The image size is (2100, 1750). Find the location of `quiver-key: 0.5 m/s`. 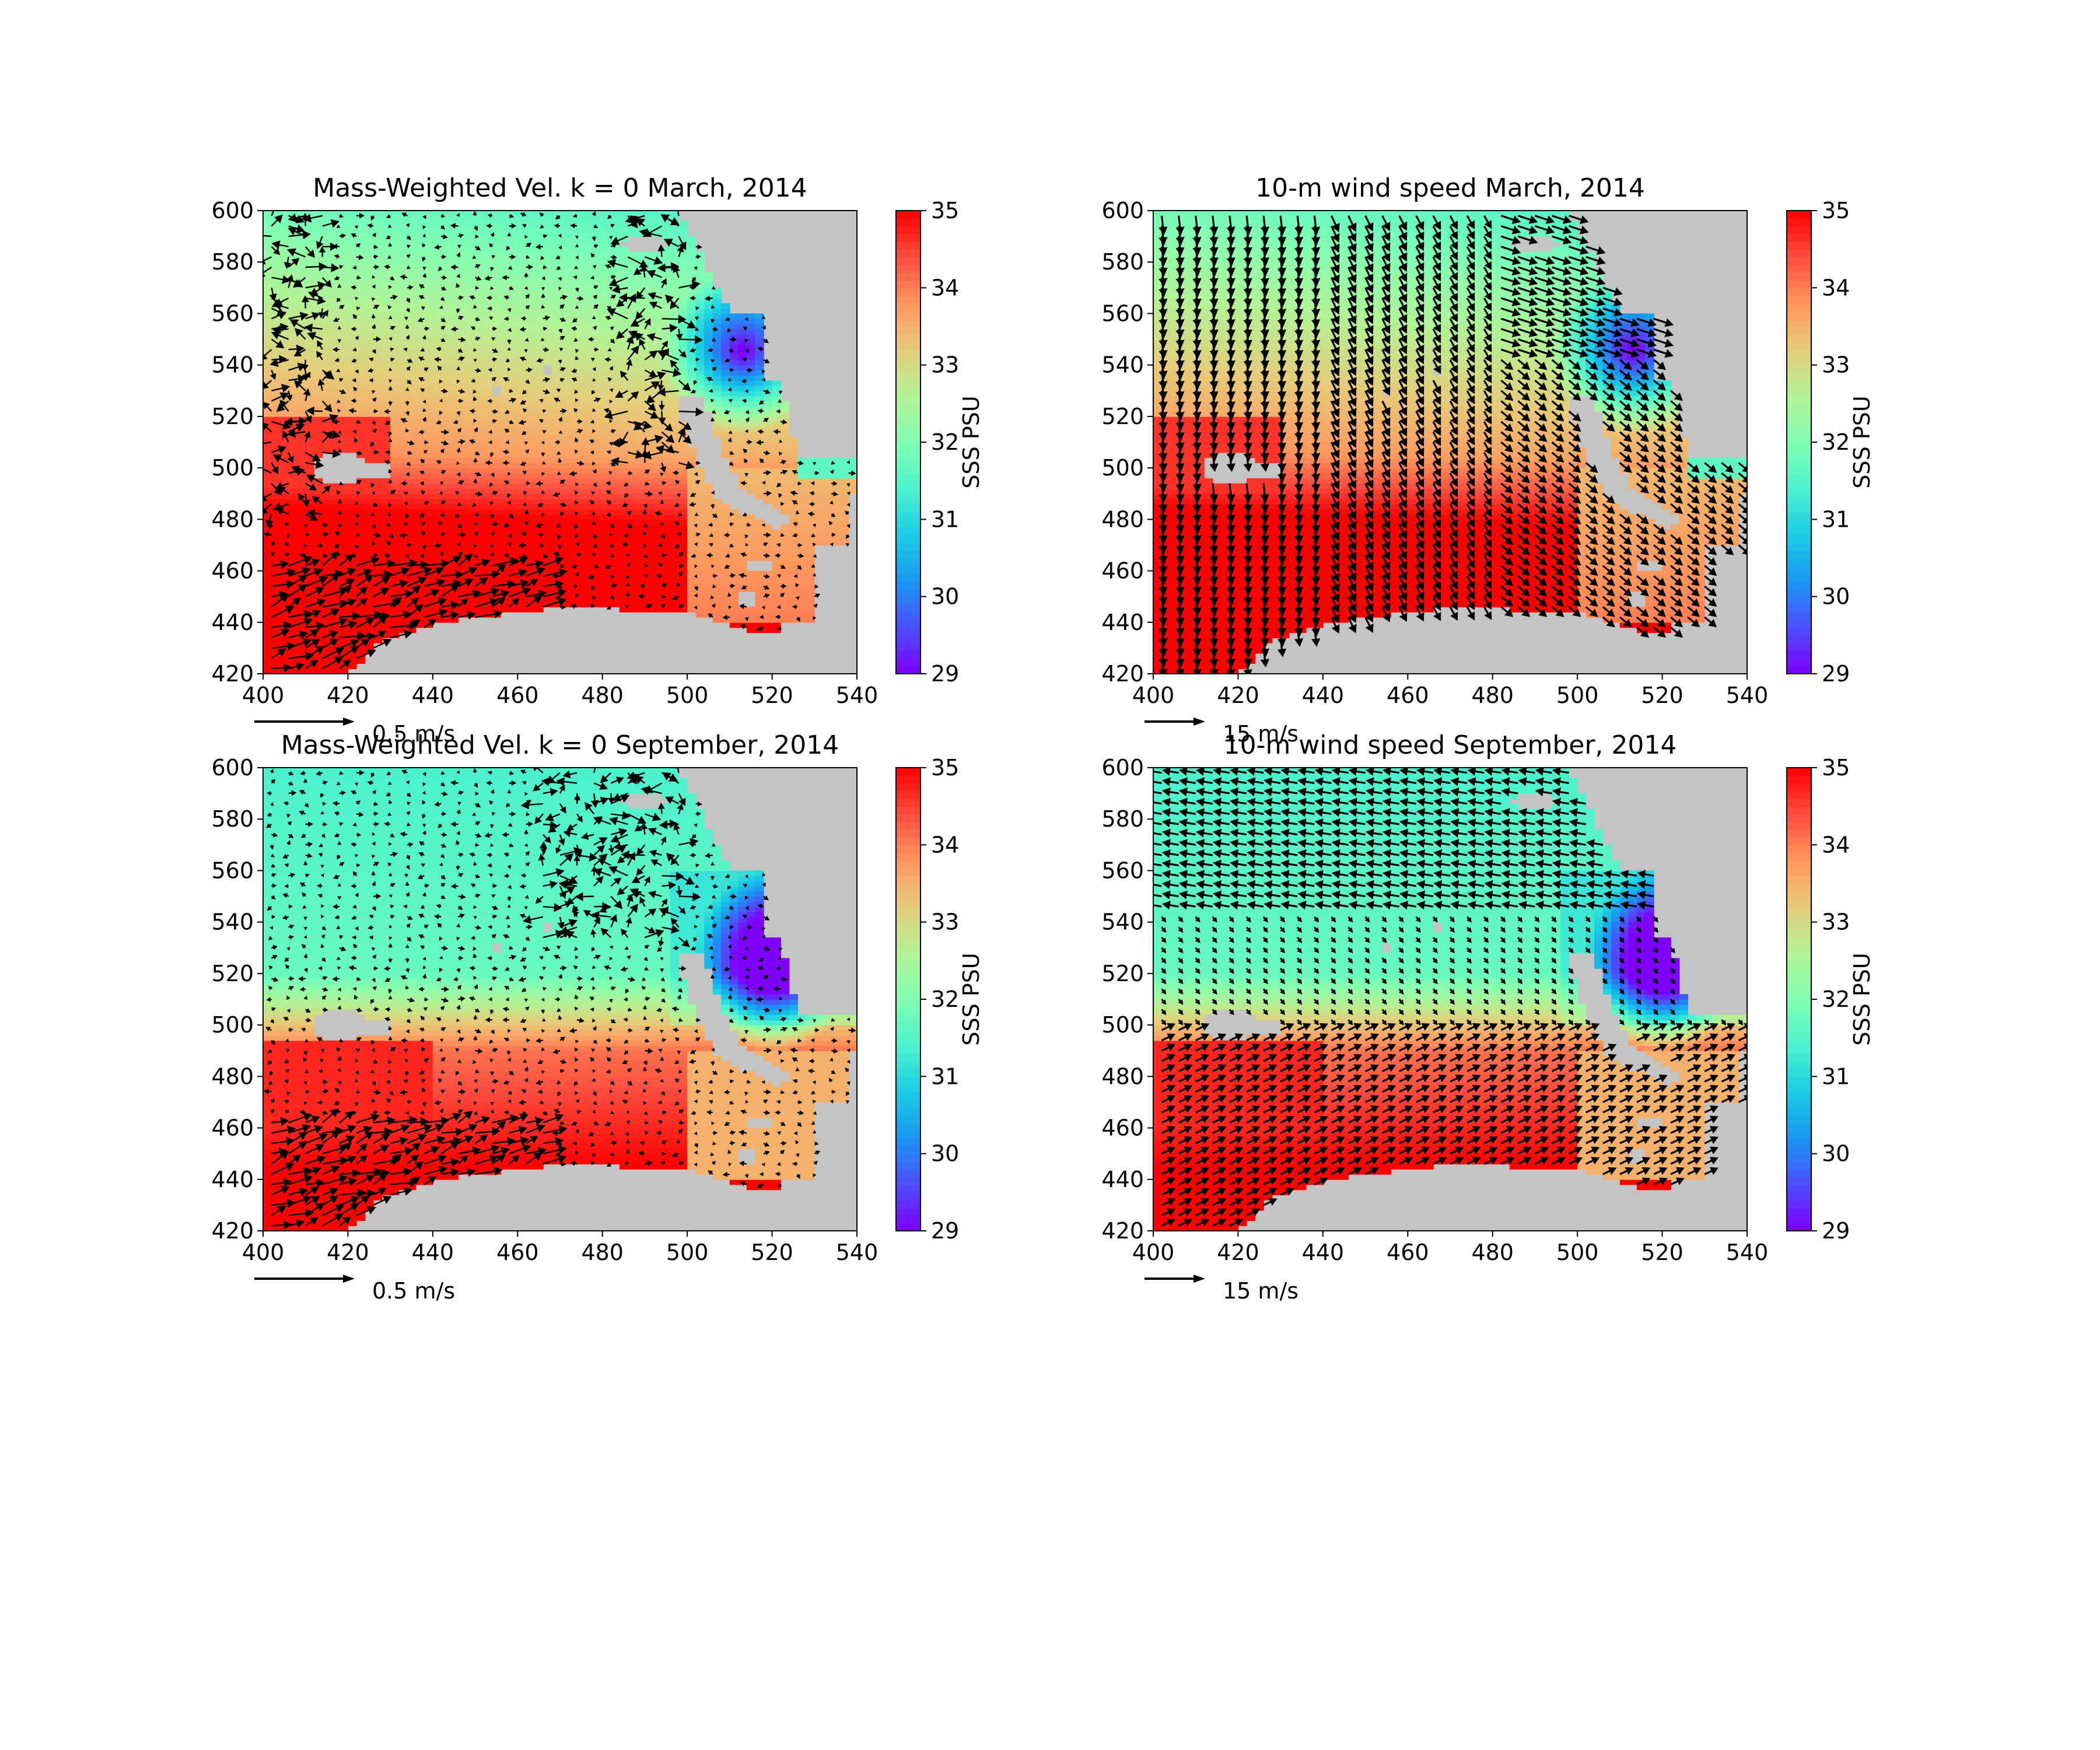

quiver-key: 0.5 m/s is located at coordinates (354, 1289).